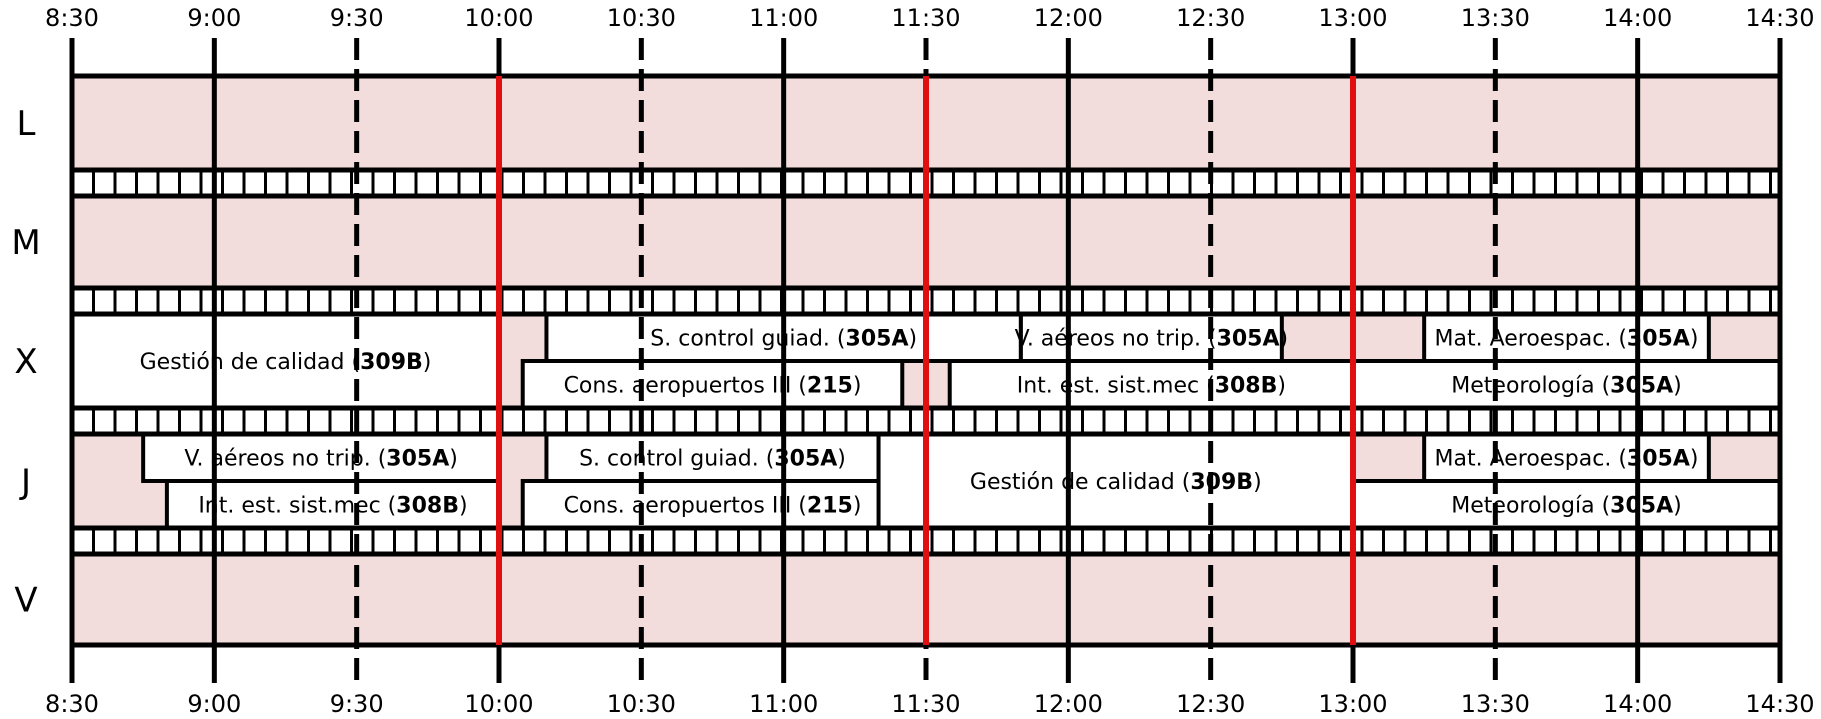  What do you see at coordinates (357, 18) in the screenshot?
I see `time-label-top: 9:30` at bounding box center [357, 18].